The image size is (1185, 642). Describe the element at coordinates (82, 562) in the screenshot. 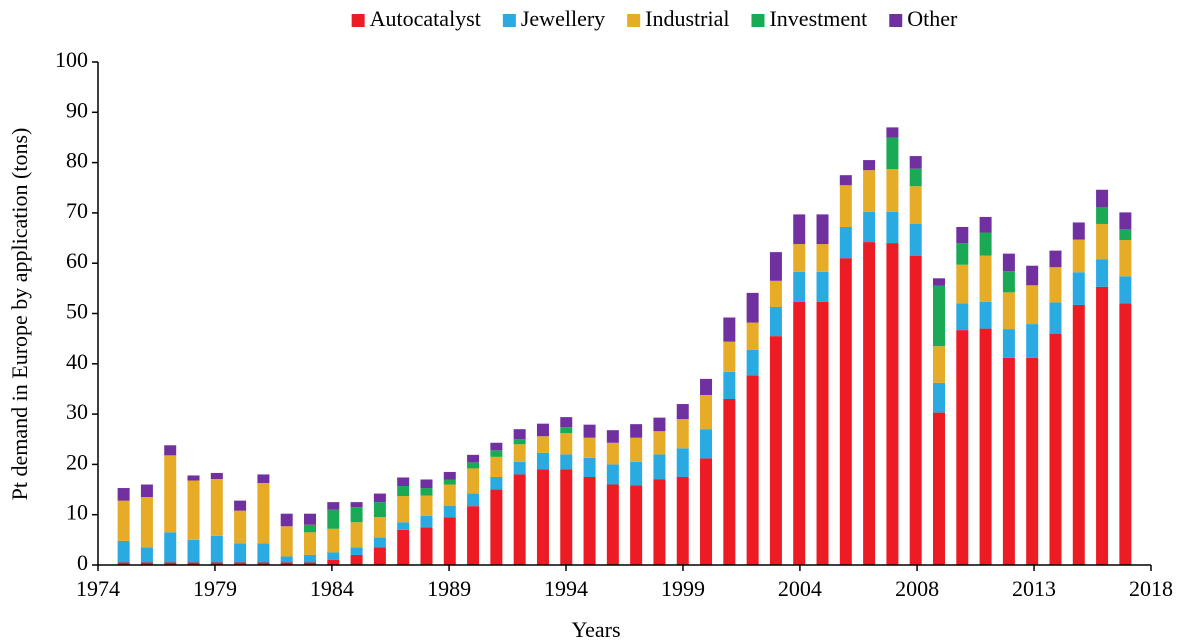

I see `y-tick-label: 0` at that location.